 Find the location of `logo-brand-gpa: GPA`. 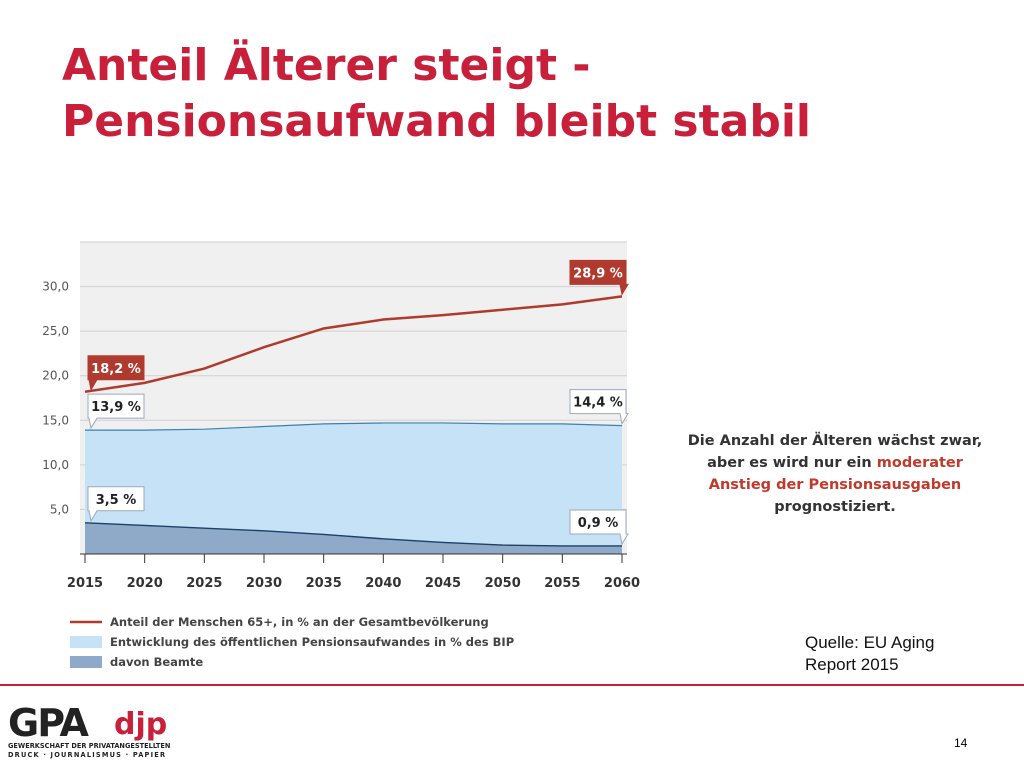

logo-brand-gpa: GPA is located at coordinates (49, 723).